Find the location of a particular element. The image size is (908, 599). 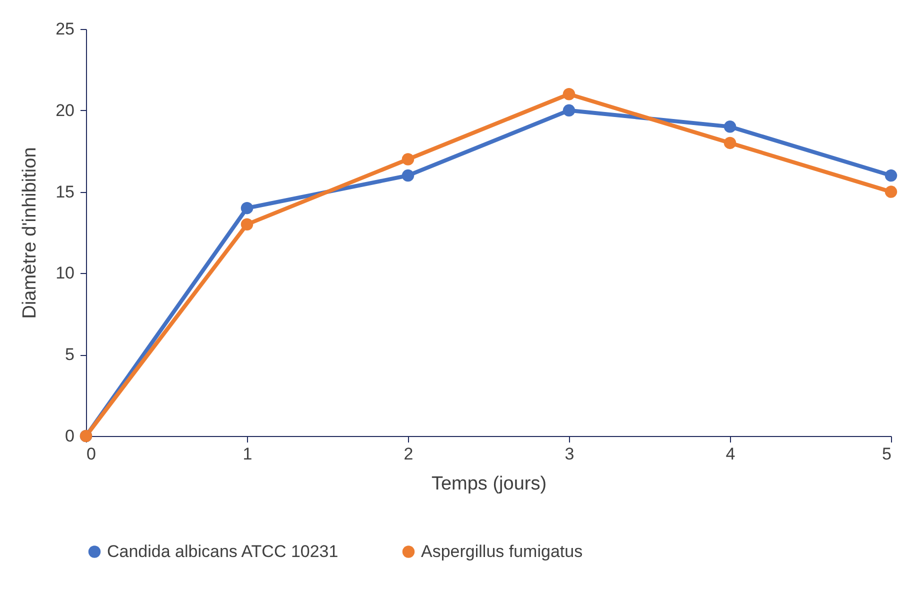

y-tick-label: 0 is located at coordinates (69, 436).